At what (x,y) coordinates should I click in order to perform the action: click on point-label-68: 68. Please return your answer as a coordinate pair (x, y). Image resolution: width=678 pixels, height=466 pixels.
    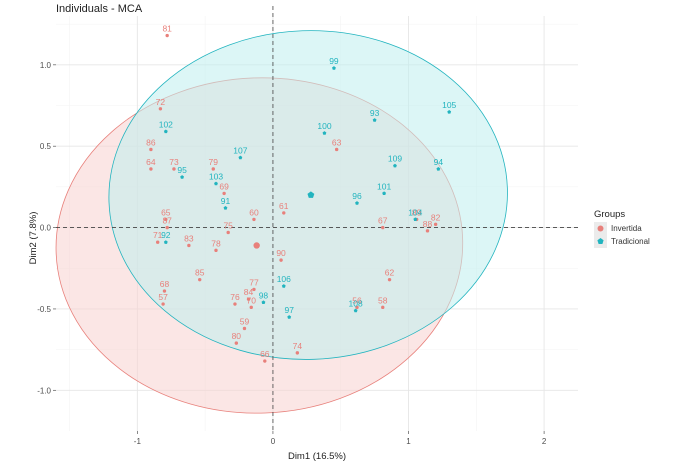
    Looking at the image, I should click on (165, 284).